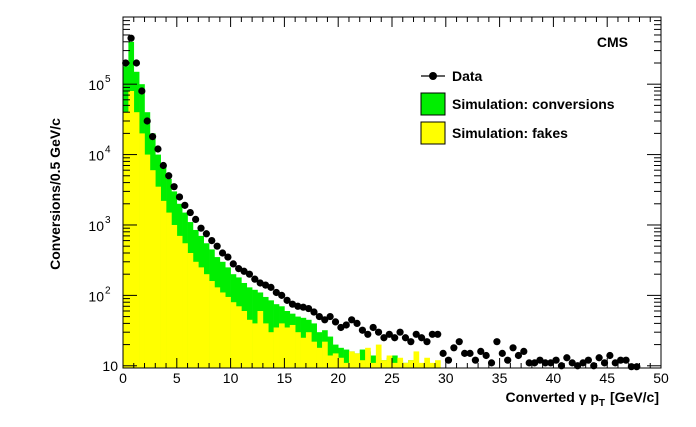 The image size is (696, 427). I want to click on x-tick-label: 35, so click(500, 378).